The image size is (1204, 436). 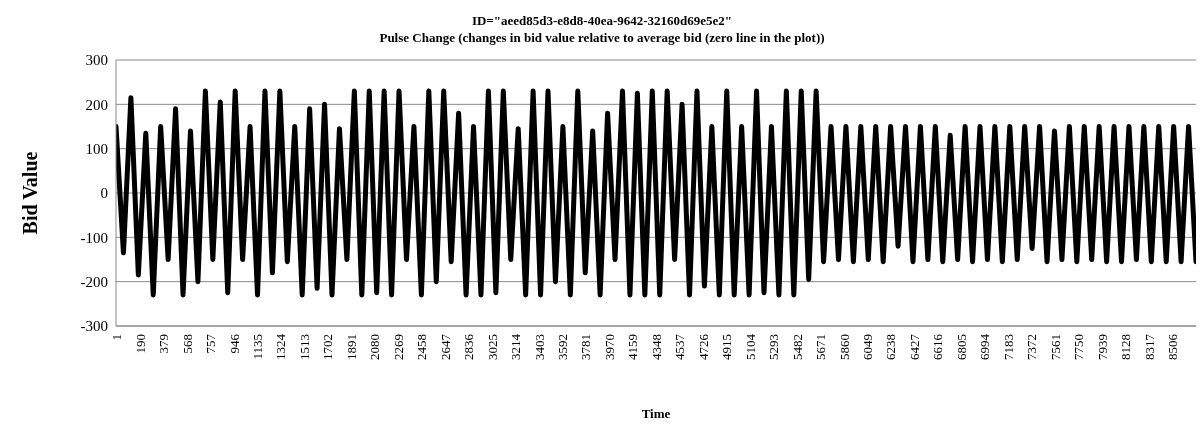 What do you see at coordinates (563, 347) in the screenshot?
I see `x-tick-label: 3592` at bounding box center [563, 347].